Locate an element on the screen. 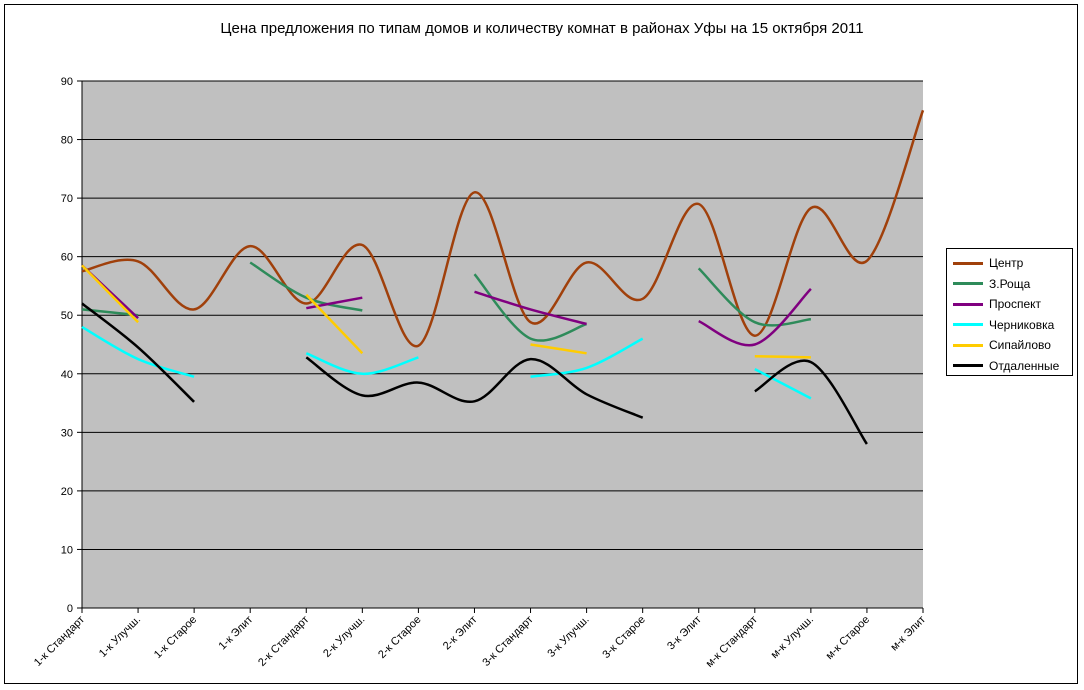 This screenshot has height=690, width=1084. y-tick-label: 60 is located at coordinates (67, 258).